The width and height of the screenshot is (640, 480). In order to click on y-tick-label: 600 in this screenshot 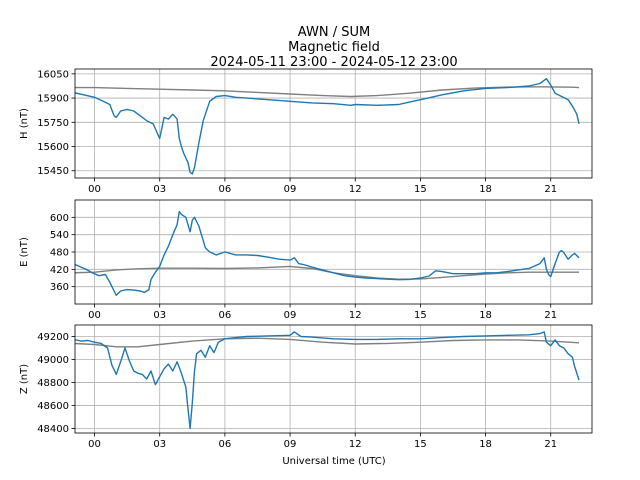, I will do `click(59, 218)`.